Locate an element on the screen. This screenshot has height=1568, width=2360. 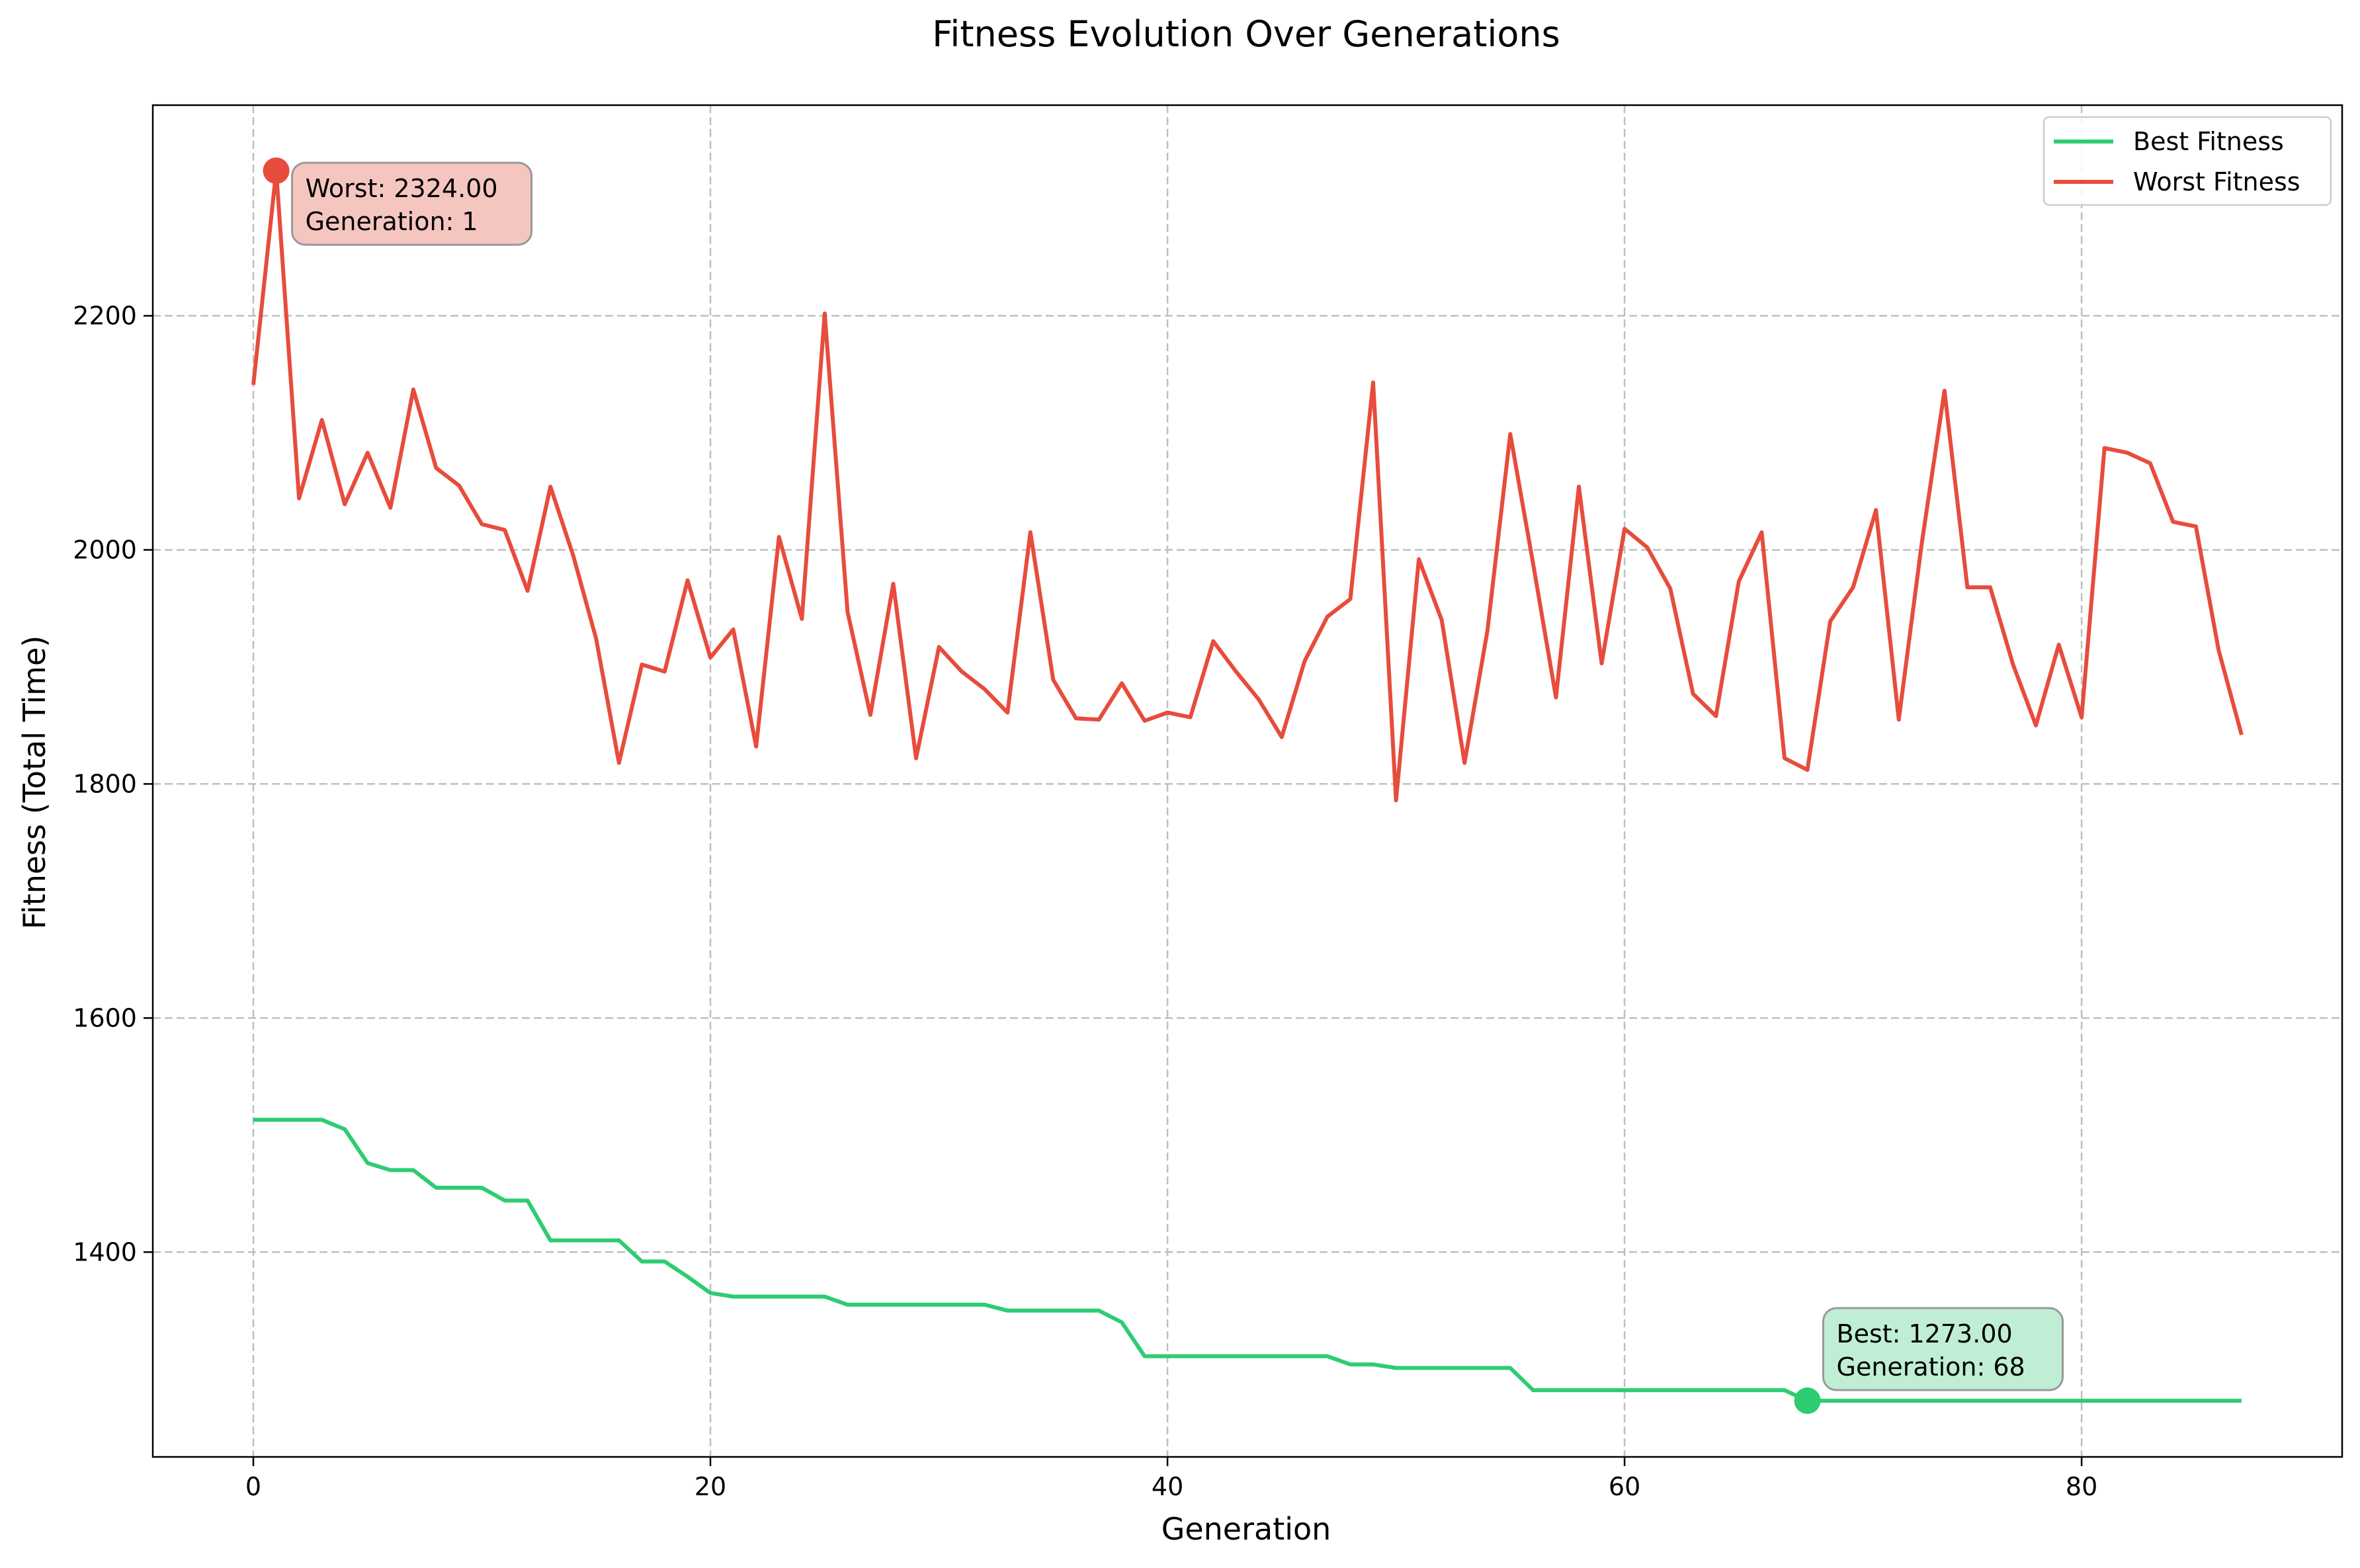
annotation-text-line1: Best: 1273.00 is located at coordinates (1925, 1333).